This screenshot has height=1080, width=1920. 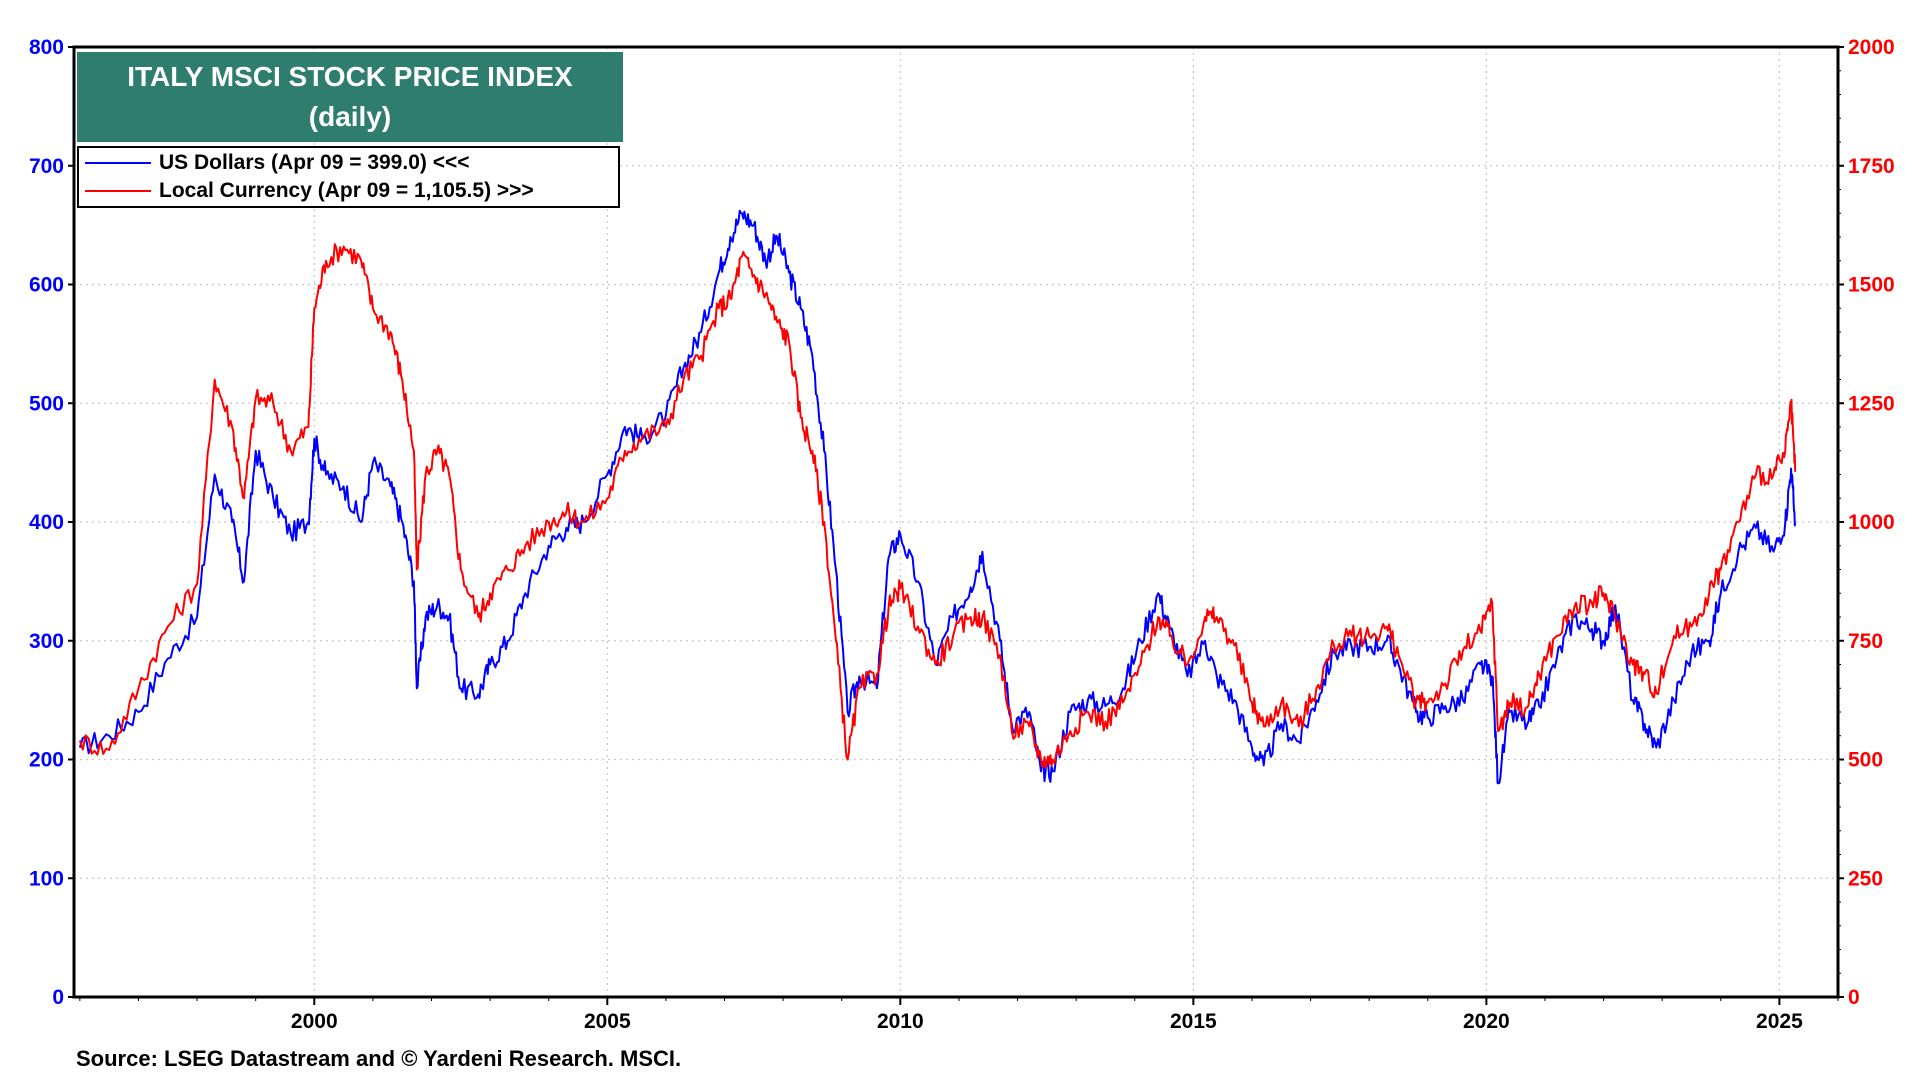 What do you see at coordinates (1854, 997) in the screenshot?
I see `right-tick-label: 0` at bounding box center [1854, 997].